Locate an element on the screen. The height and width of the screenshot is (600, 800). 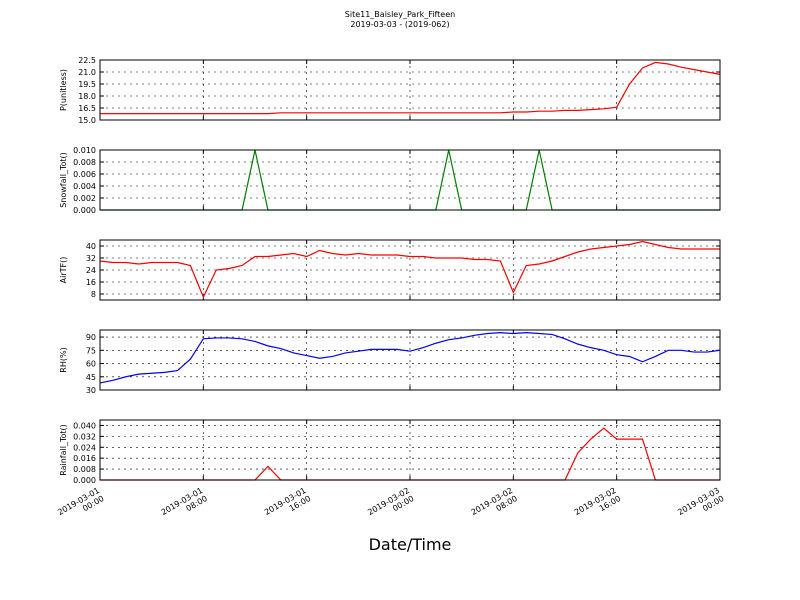
y-tick-label: 15.0 is located at coordinates (87, 120).